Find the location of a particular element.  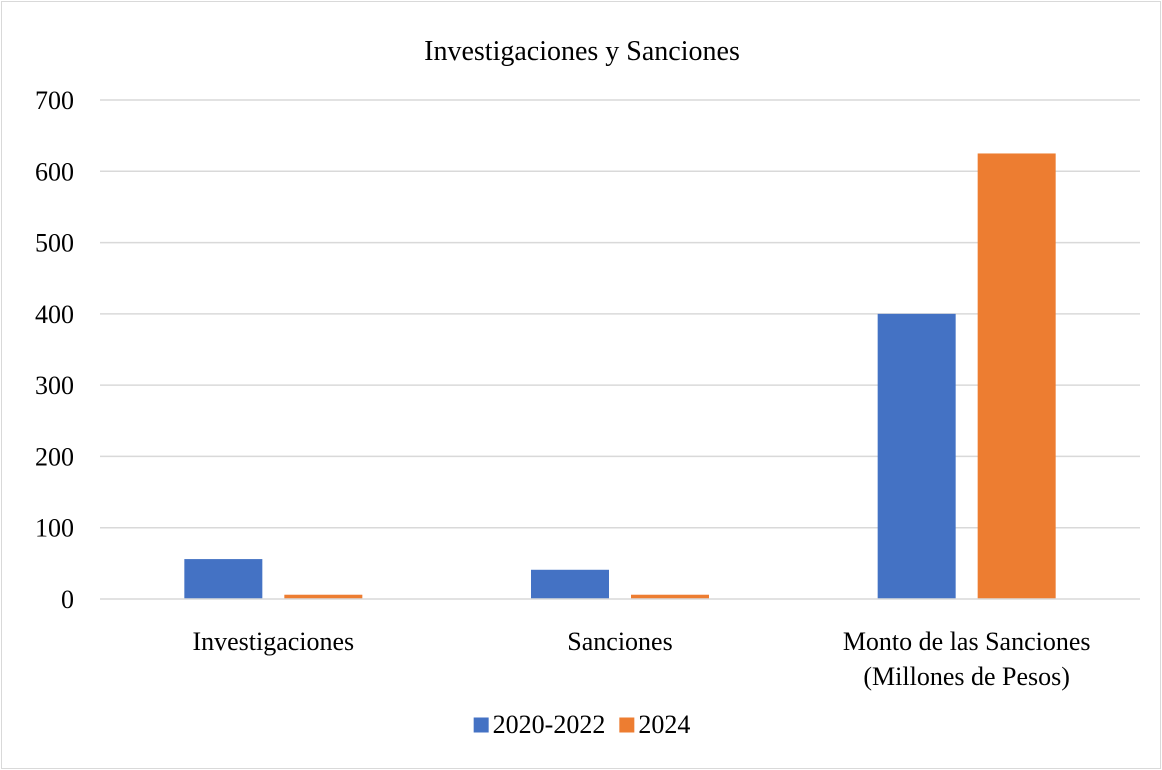

x-category-label: (Millones de Pesos) is located at coordinates (966, 676).